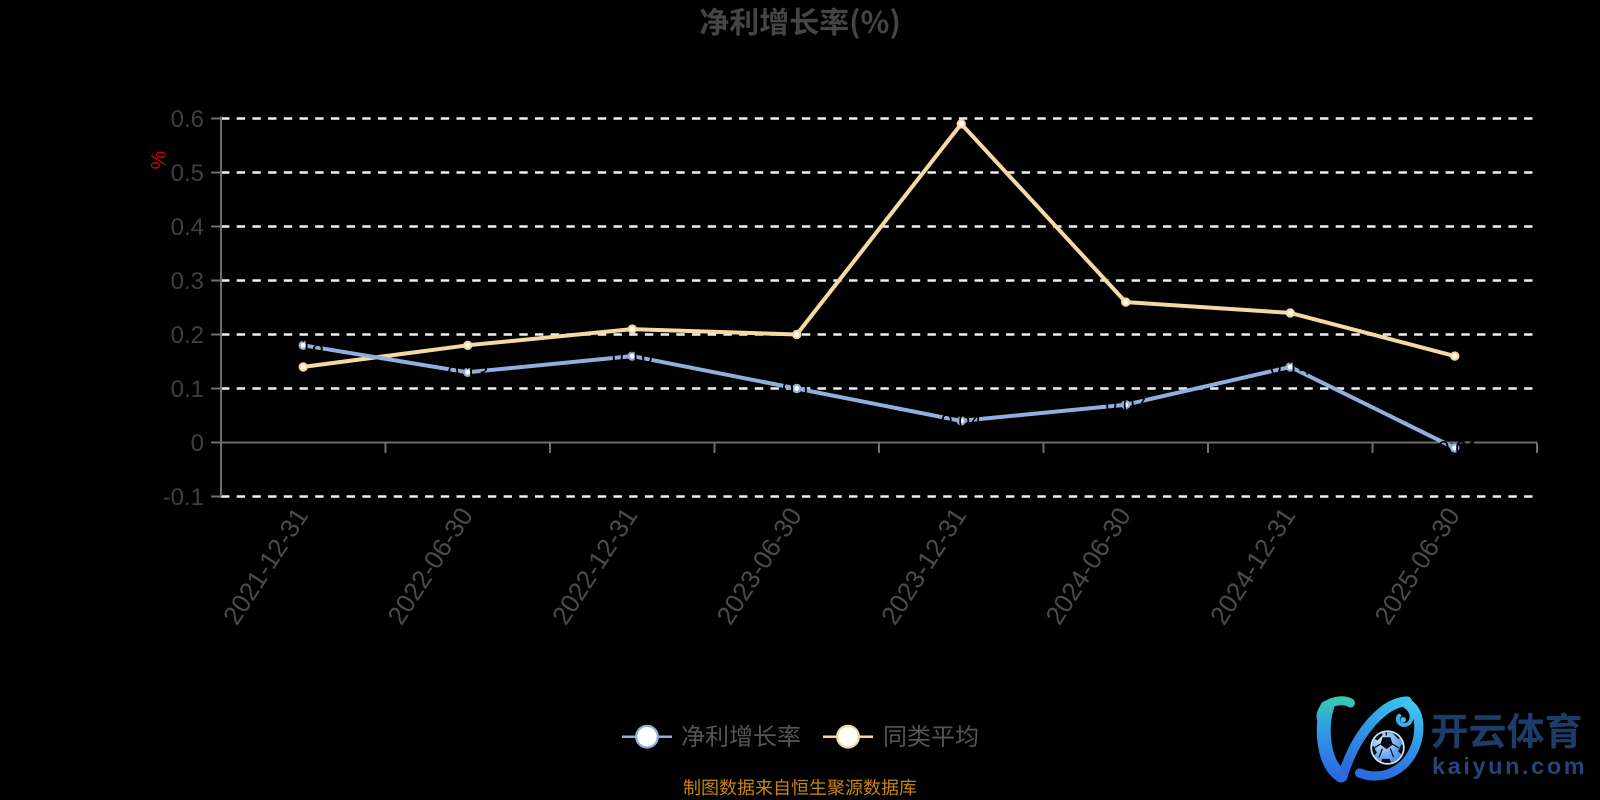  Describe the element at coordinates (1290, 367) in the screenshot. I see `svg-text: 0.14` at that location.